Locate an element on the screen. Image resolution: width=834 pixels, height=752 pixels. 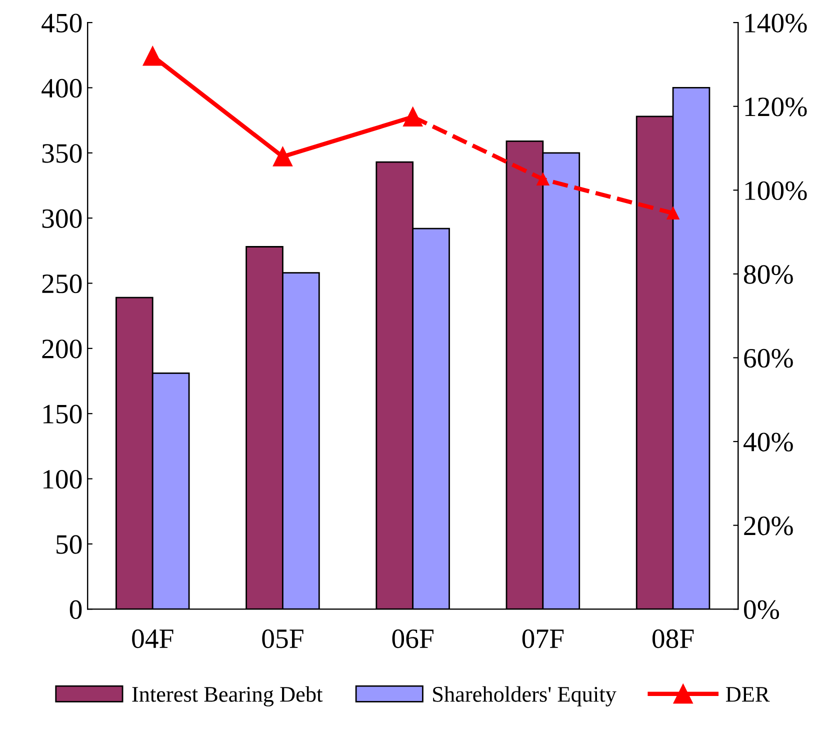
y-tick-label: 350 is located at coordinates (62, 153).